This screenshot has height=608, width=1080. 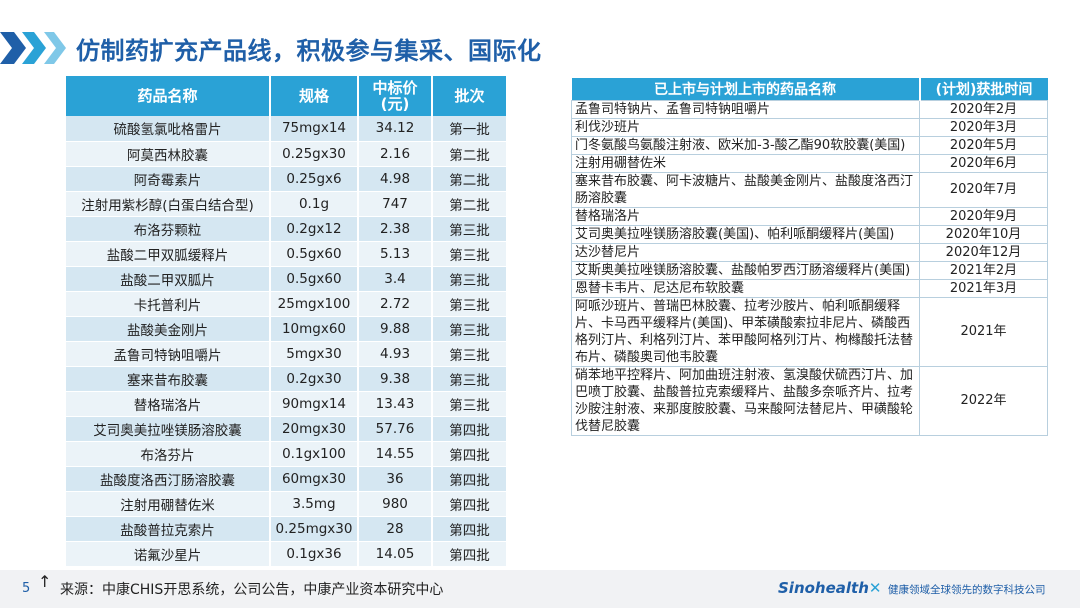 What do you see at coordinates (252, 590) in the screenshot?
I see `source-note: 来源：中康CHIS开思系统，公司公告，中康产业资本研究中心` at bounding box center [252, 590].